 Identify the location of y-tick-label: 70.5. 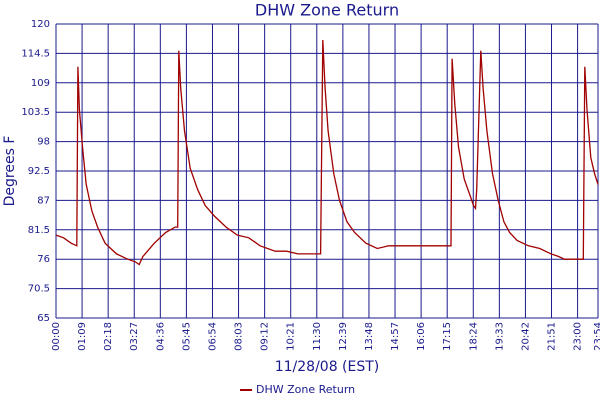
(39, 289).